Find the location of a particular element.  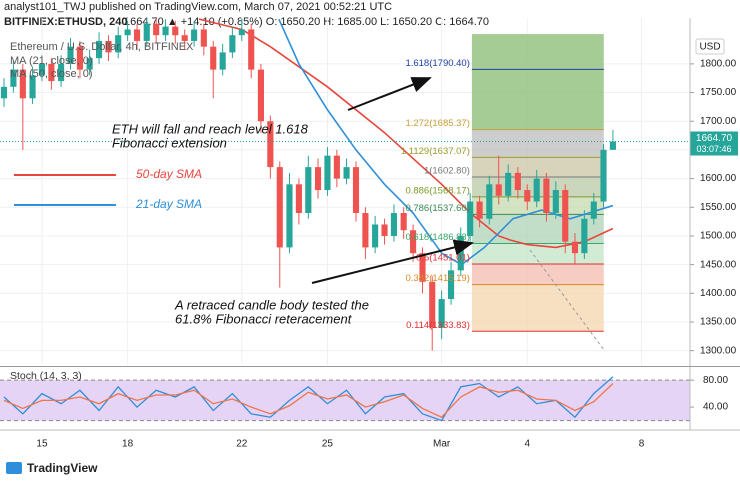

logo is located at coordinates (14, 468).